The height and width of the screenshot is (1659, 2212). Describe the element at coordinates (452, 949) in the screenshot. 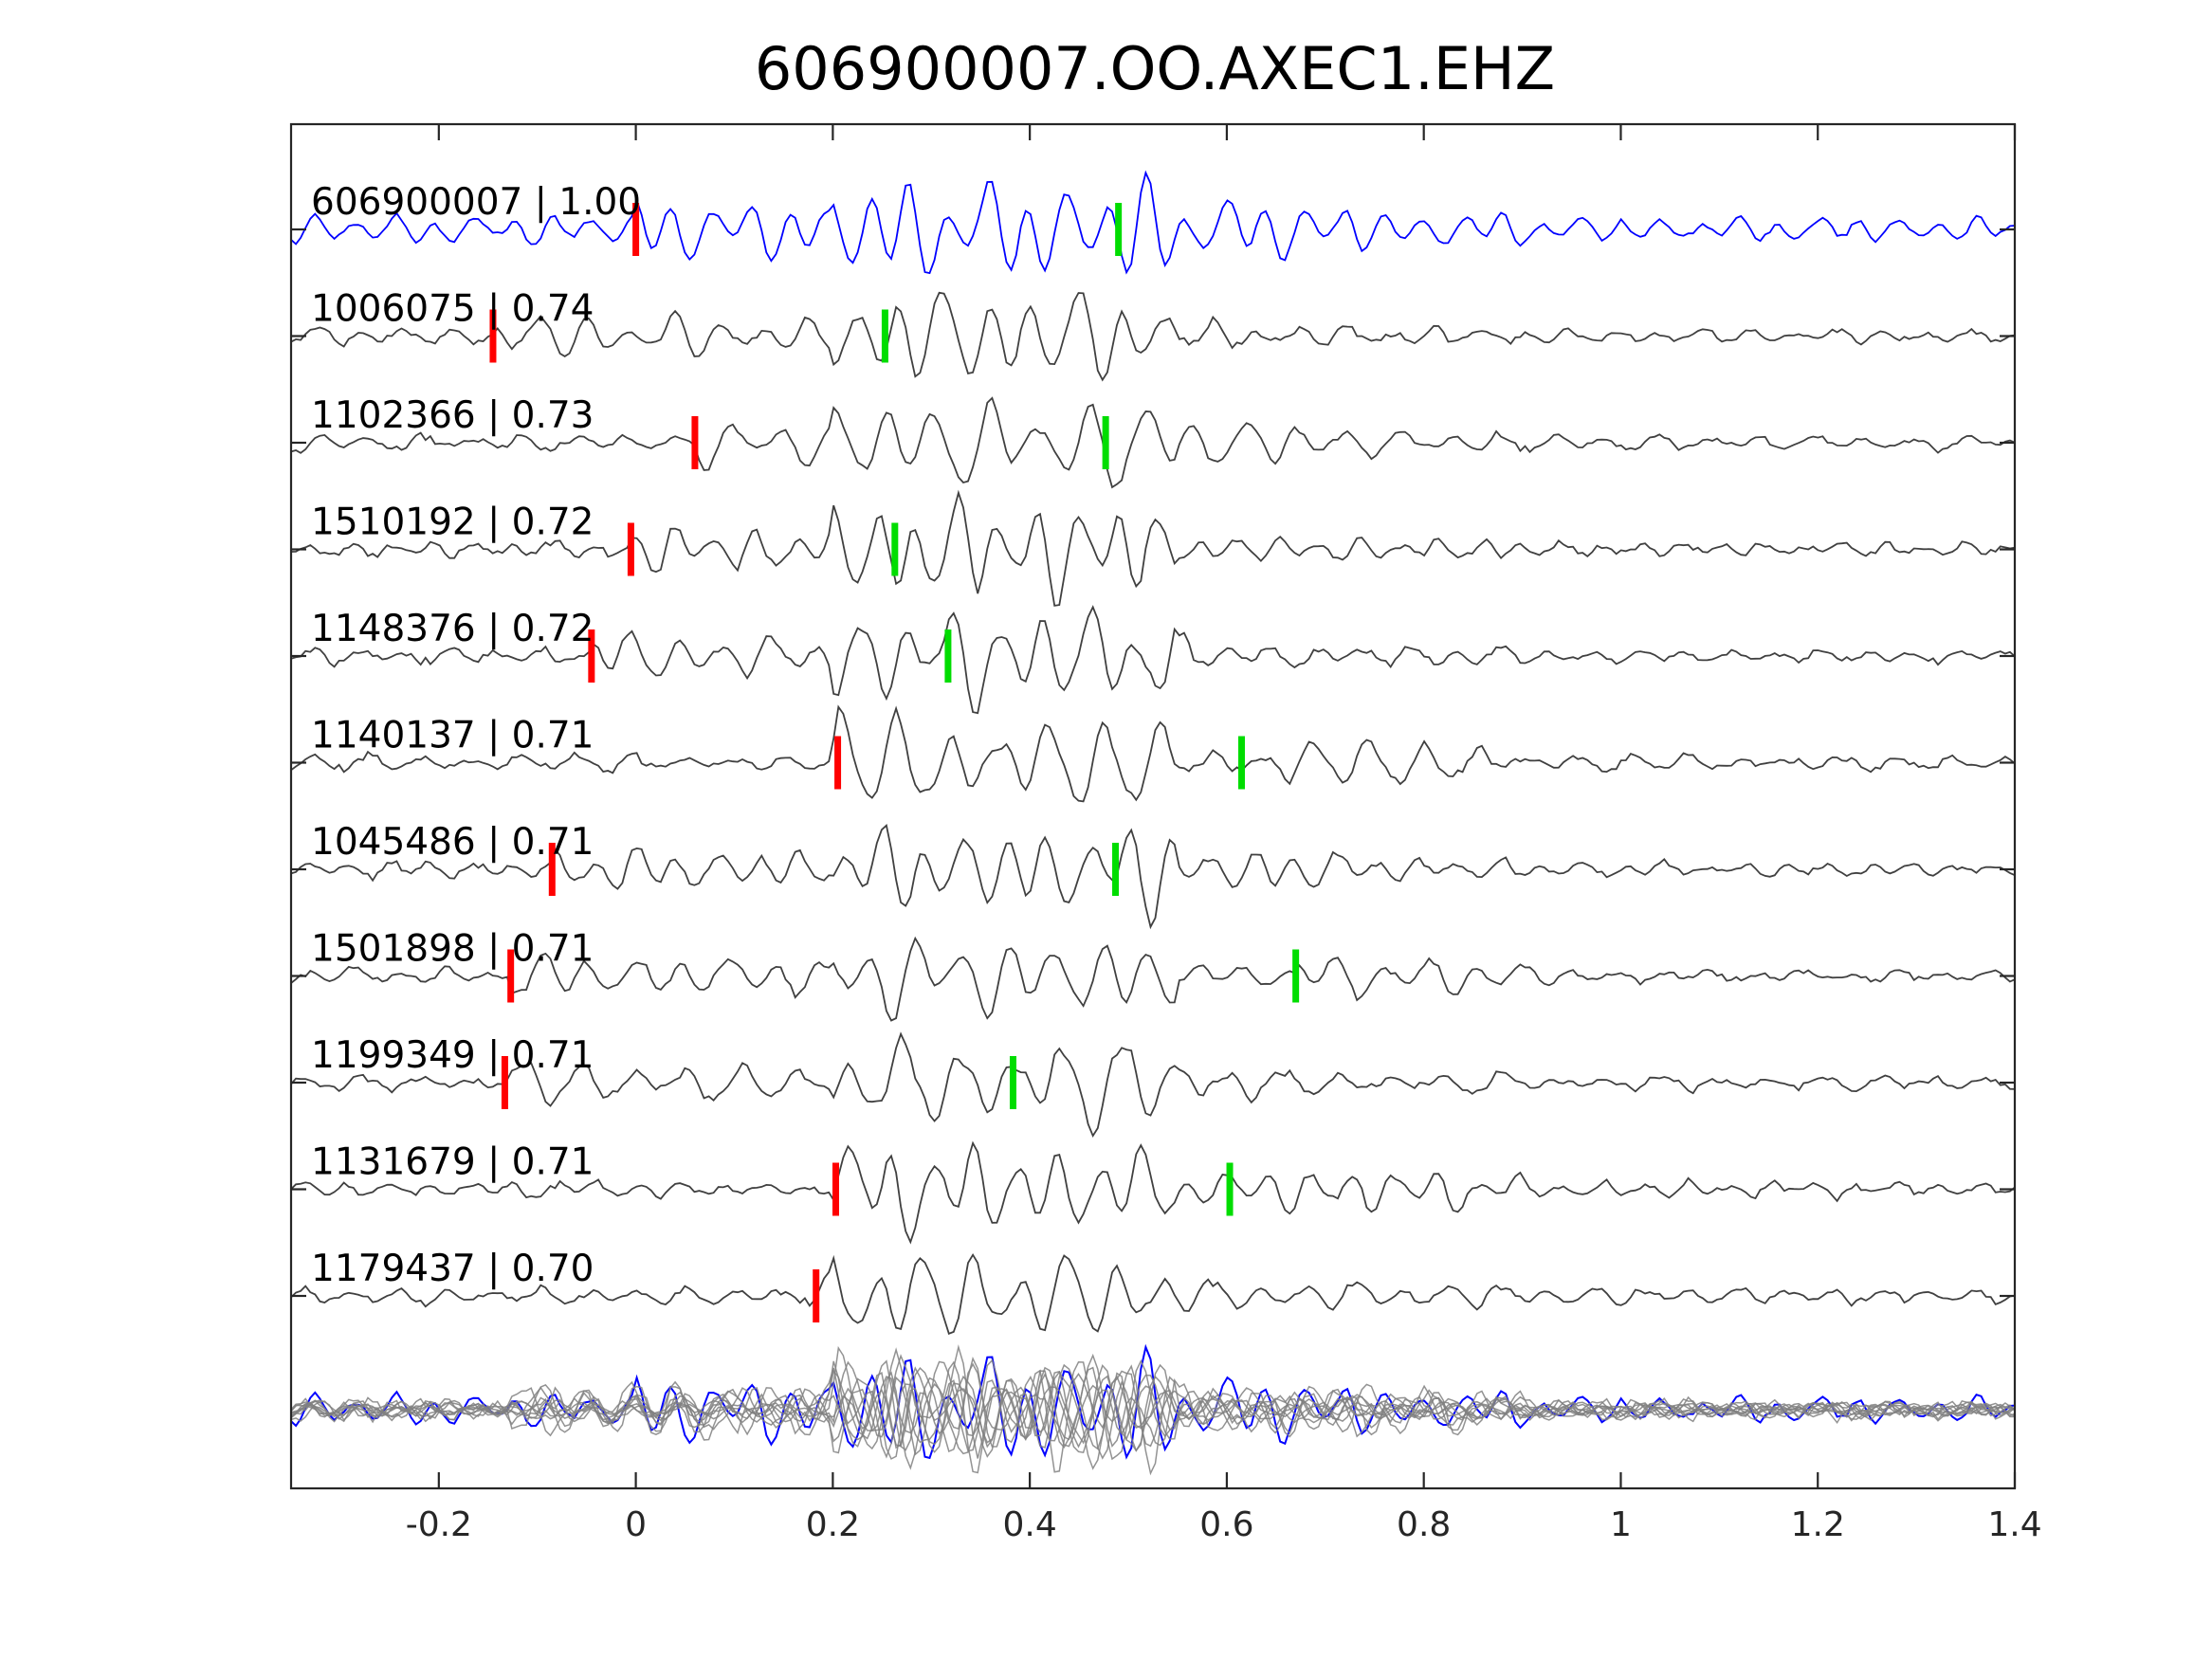

I see `trace-label-1501898: 1501898 | 0.71` at that location.